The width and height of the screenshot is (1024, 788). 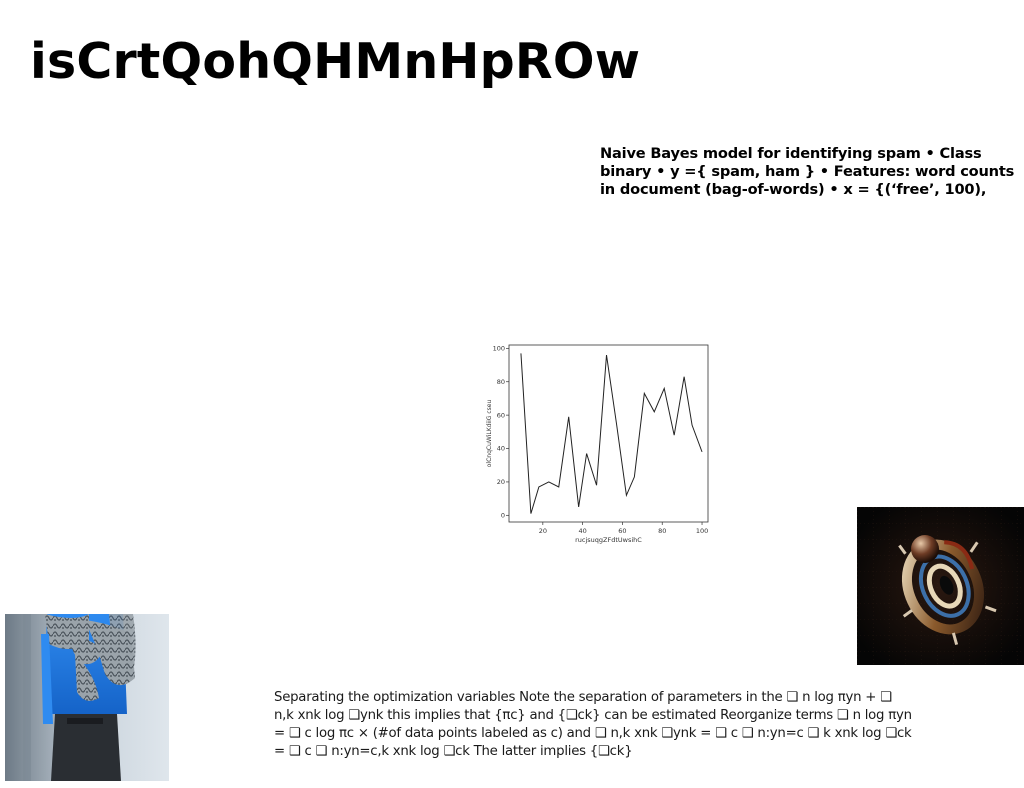 I want to click on people-embracing-image, so click(x=87, y=697).